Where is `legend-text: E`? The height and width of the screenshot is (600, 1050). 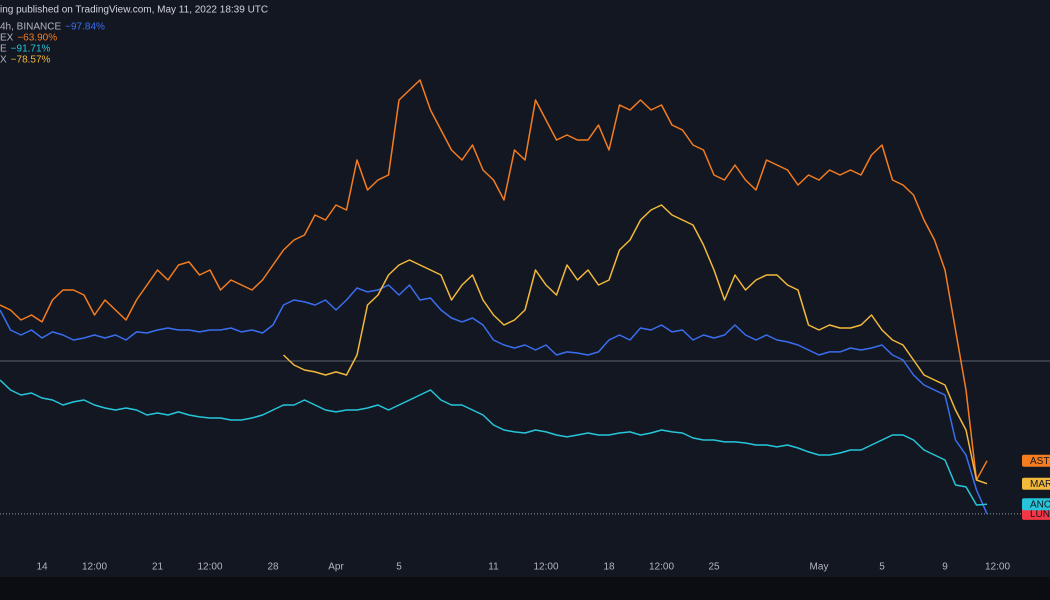 legend-text: E is located at coordinates (3, 49).